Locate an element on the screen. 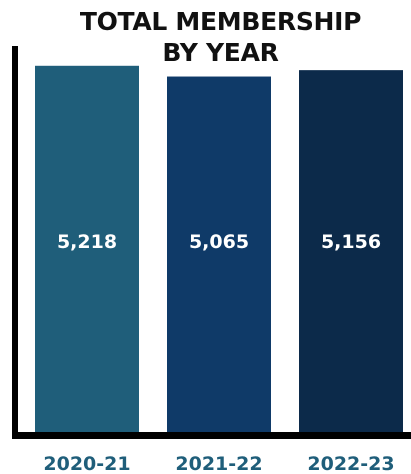  x-tick-label: 2021-22 is located at coordinates (218, 463).